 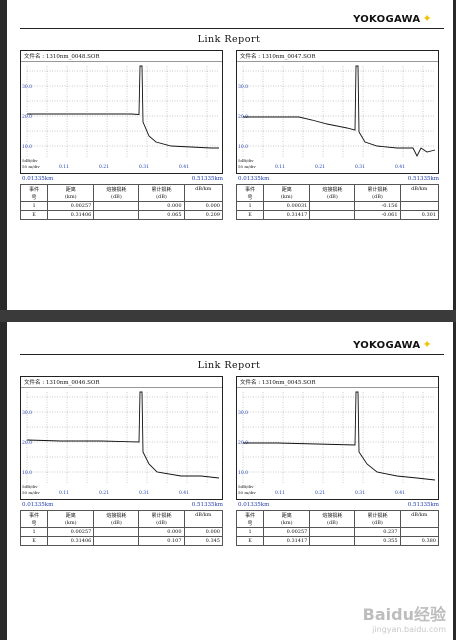 I want to click on table-header-row: 号 (km) (dB) (dB), so click(x=121, y=523).